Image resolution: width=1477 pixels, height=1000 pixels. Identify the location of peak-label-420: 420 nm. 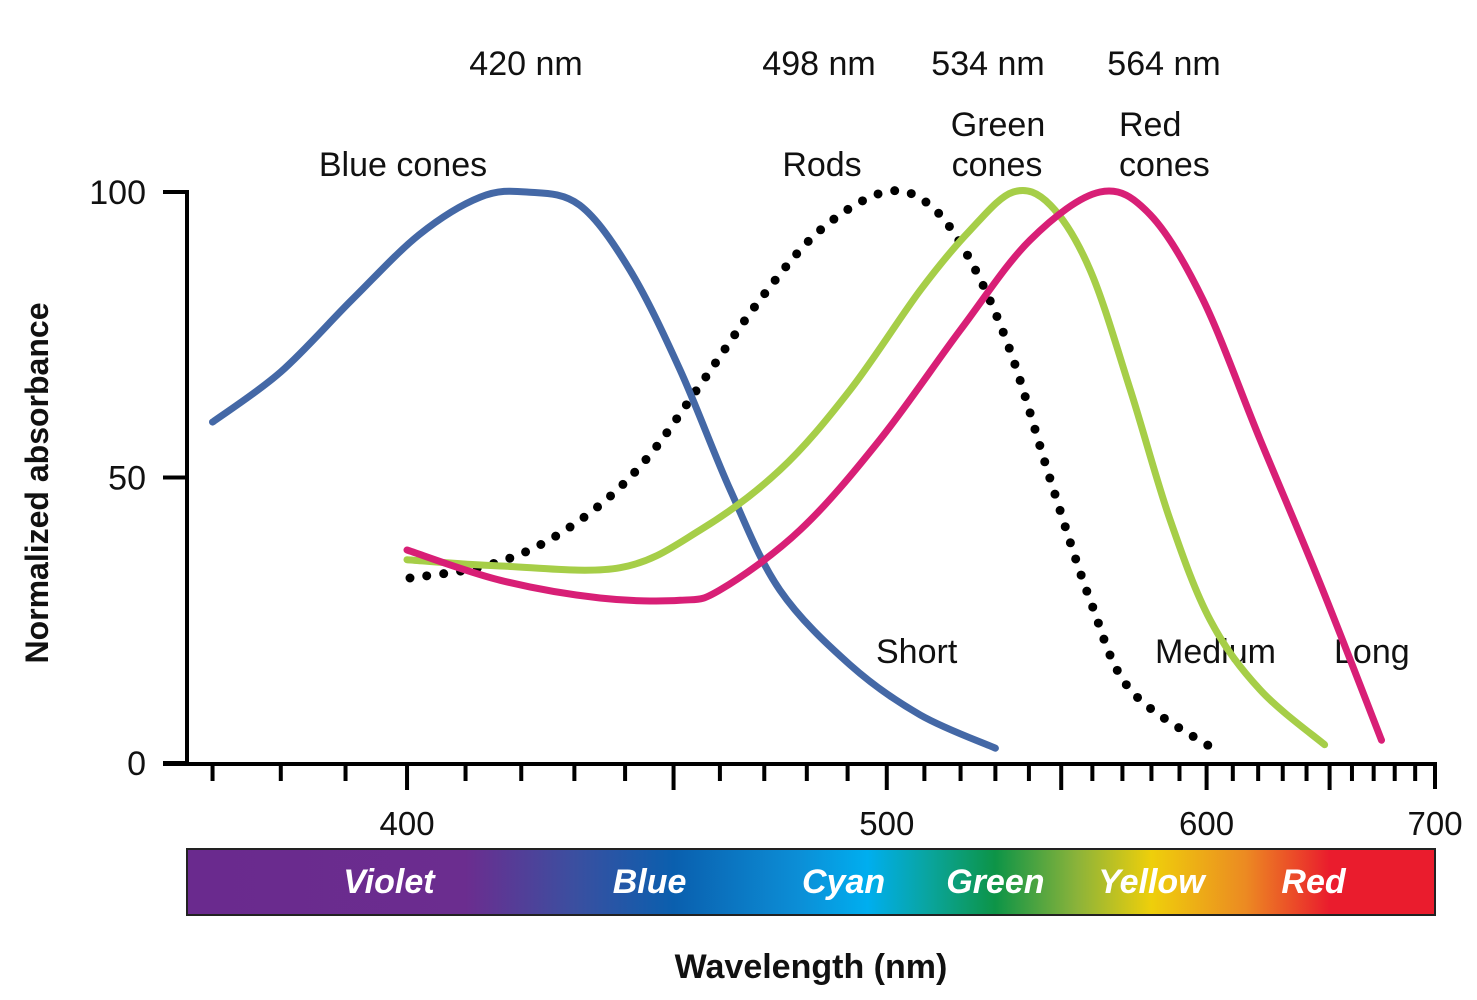
(525, 64).